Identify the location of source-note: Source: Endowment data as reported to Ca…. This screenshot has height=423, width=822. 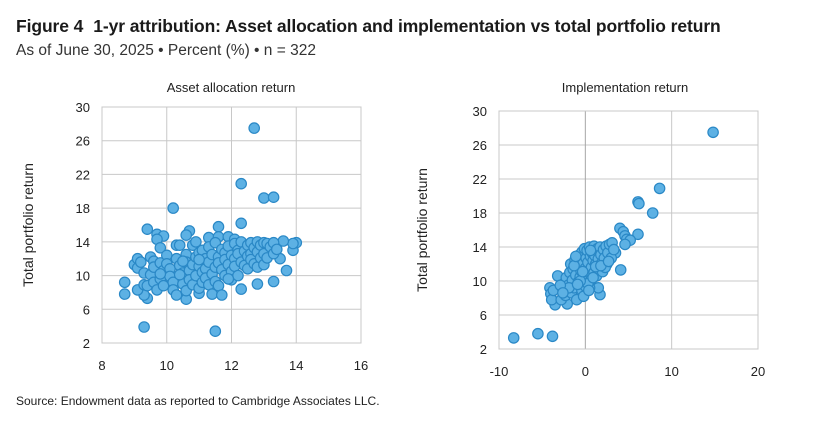
(198, 401).